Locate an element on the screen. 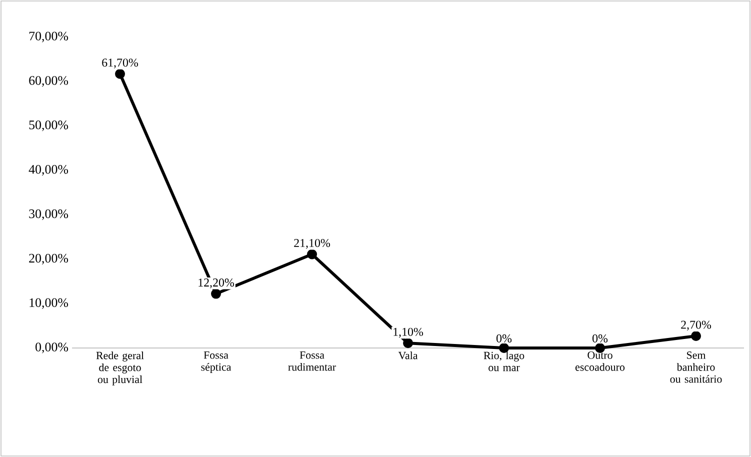 The image size is (751, 457). x-tick-label: Rede geral de esgoto ou pluvial is located at coordinates (120, 369).